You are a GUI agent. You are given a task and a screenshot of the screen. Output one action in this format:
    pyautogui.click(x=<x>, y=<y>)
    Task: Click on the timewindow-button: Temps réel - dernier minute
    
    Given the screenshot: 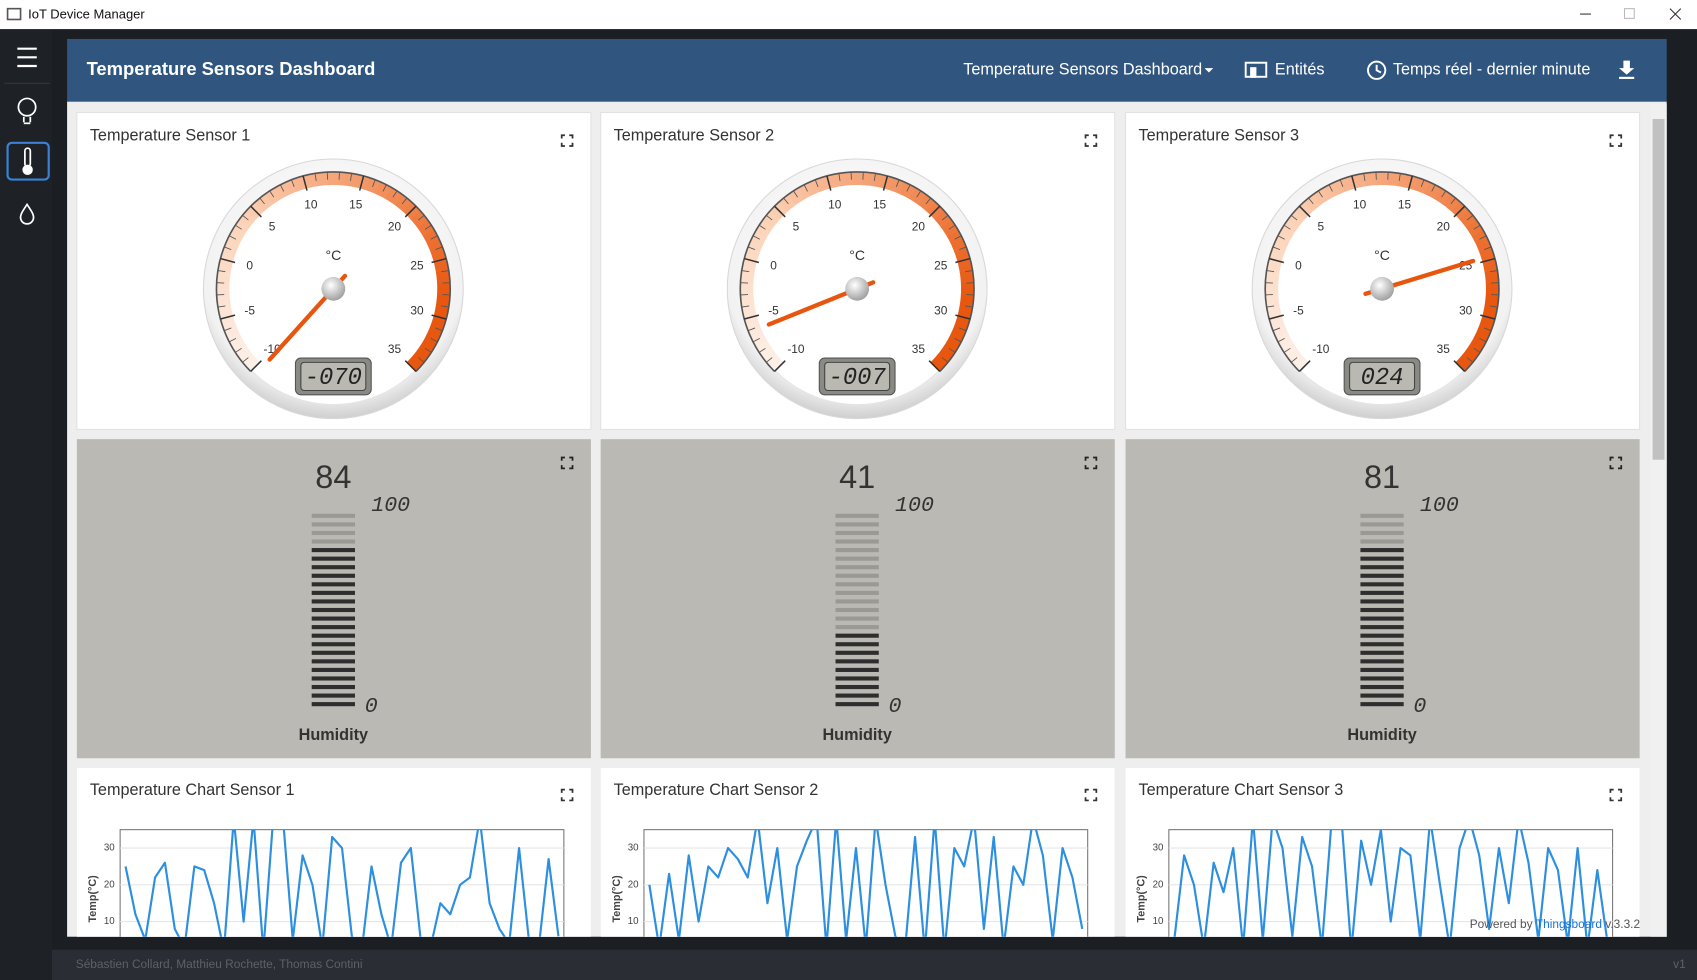 What is the action you would take?
    pyautogui.click(x=1491, y=70)
    